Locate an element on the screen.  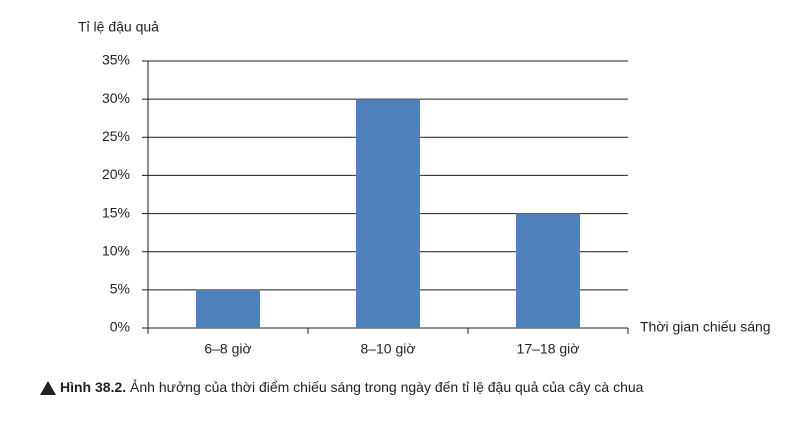
x-axis-label: Thời gian chiếu sáng is located at coordinates (705, 327).